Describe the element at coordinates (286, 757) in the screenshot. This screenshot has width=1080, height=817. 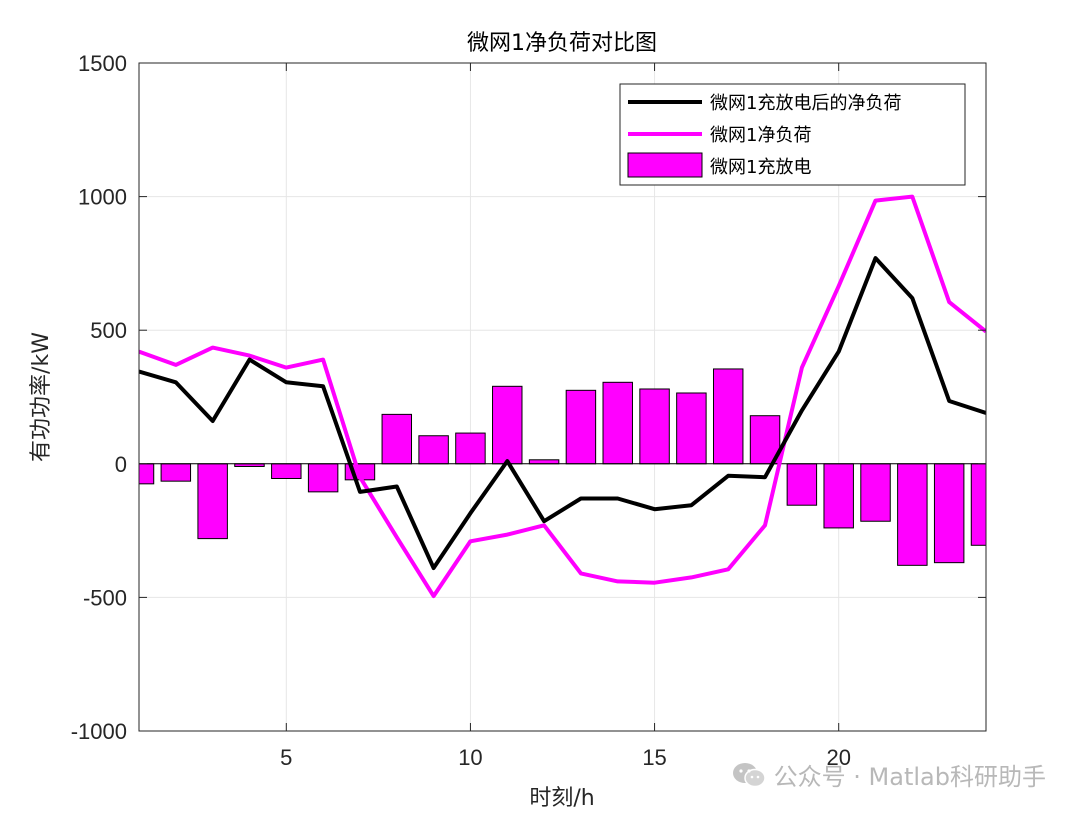
I see `x-tick-label: 5` at that location.